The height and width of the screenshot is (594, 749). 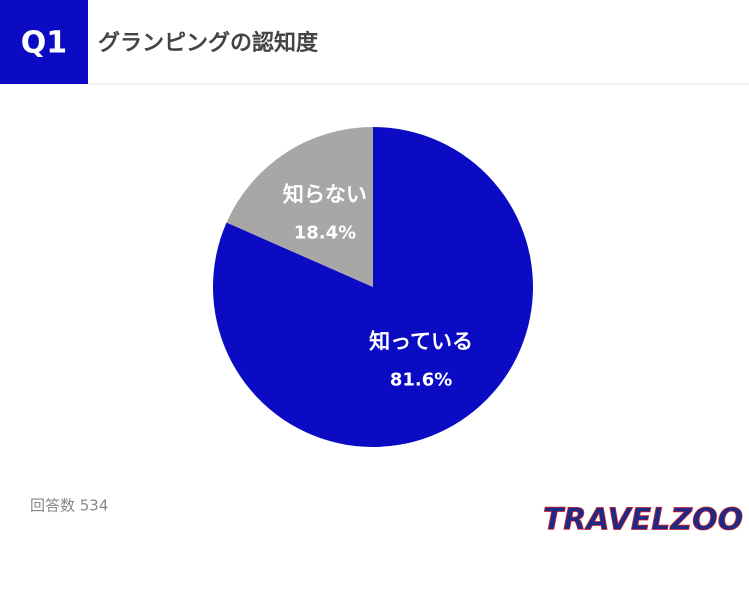 I want to click on logo: TRAVELZOO, so click(x=643, y=520).